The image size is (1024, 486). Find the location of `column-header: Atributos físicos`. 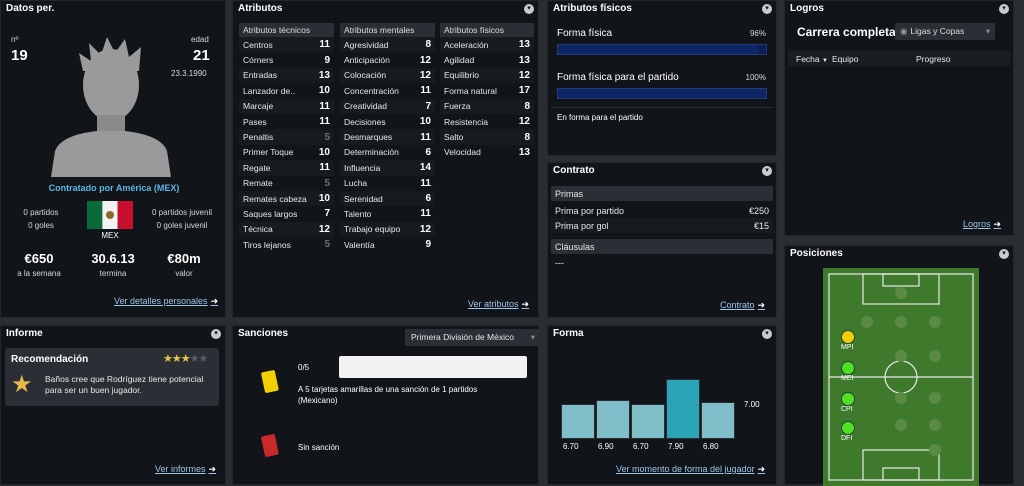

column-header: Atributos físicos is located at coordinates (487, 30).